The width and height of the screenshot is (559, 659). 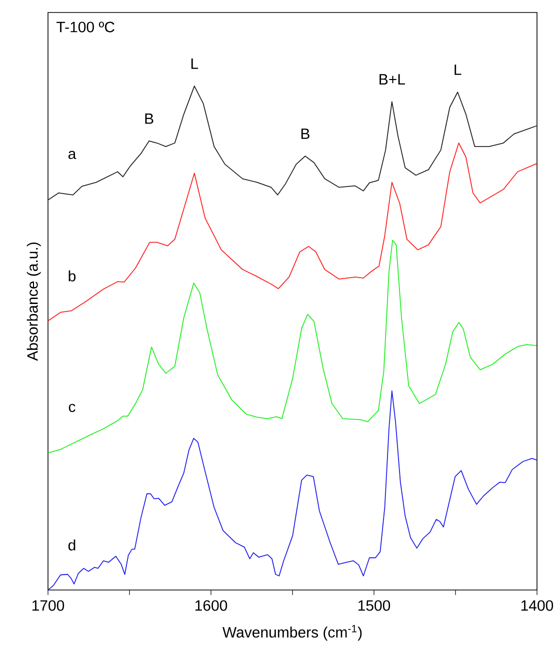 I want to click on y-axis-title: Absorbance (a.u.), so click(x=33, y=301).